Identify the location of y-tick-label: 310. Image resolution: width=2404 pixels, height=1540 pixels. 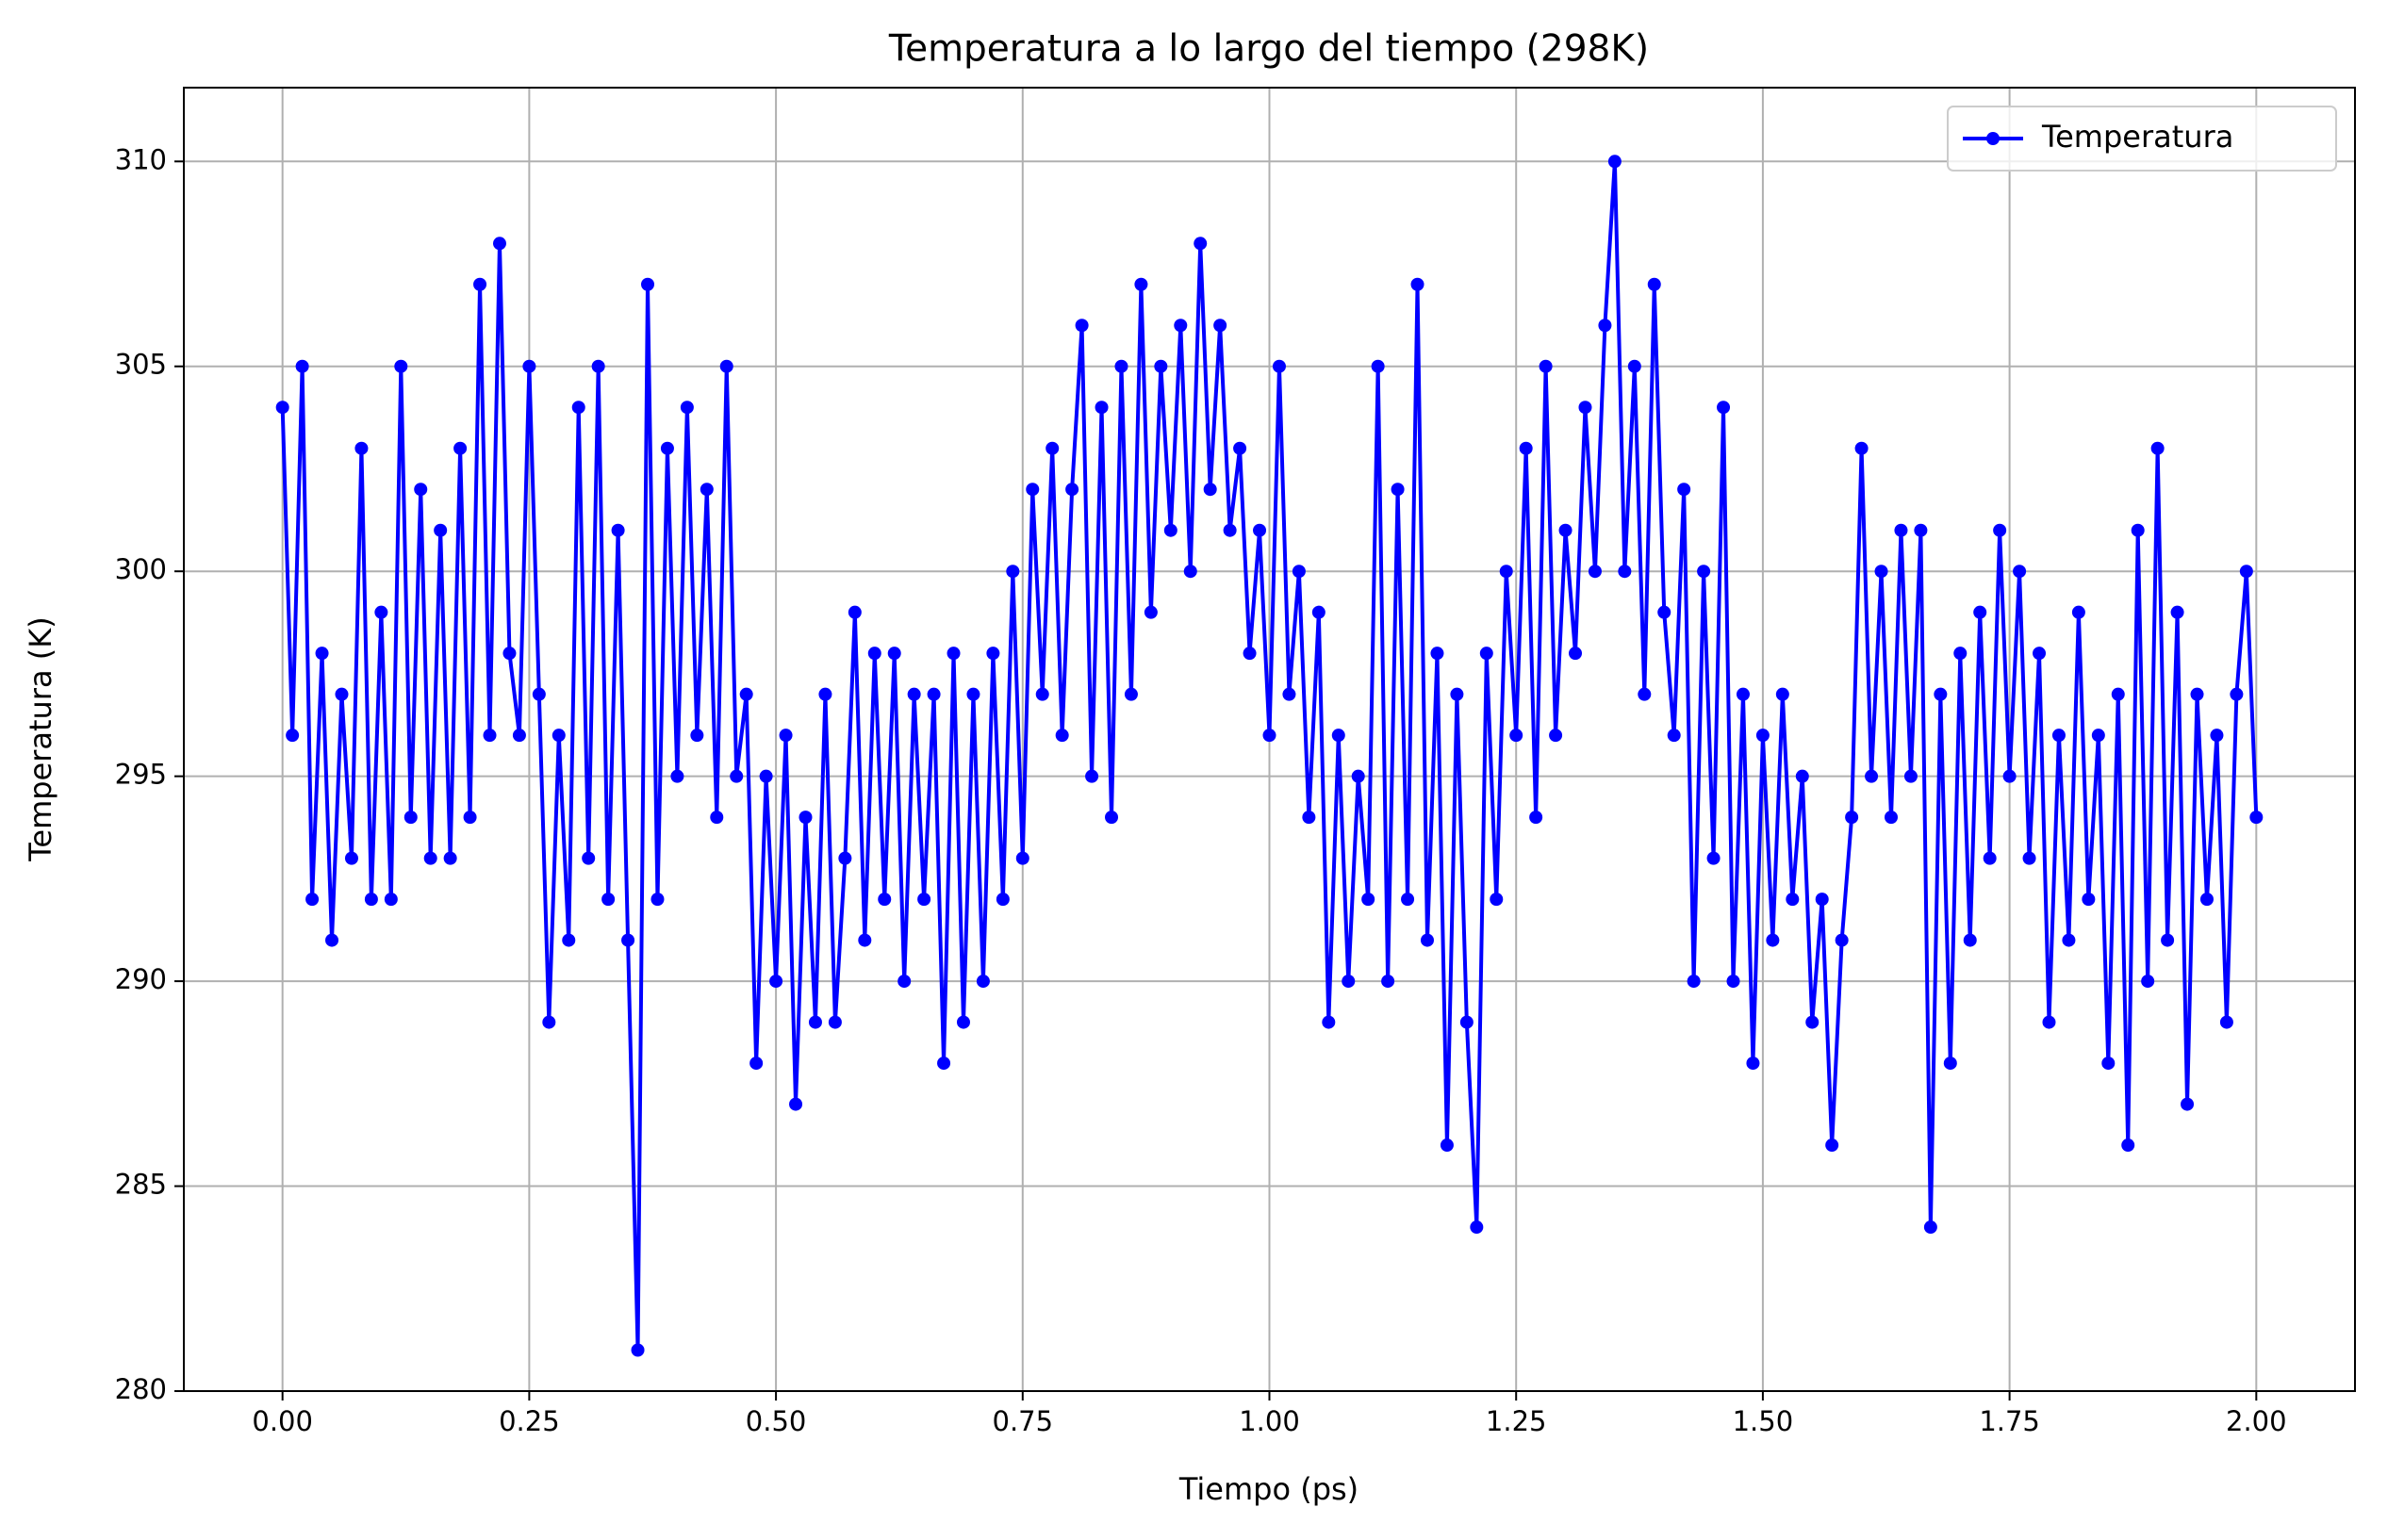
(141, 159).